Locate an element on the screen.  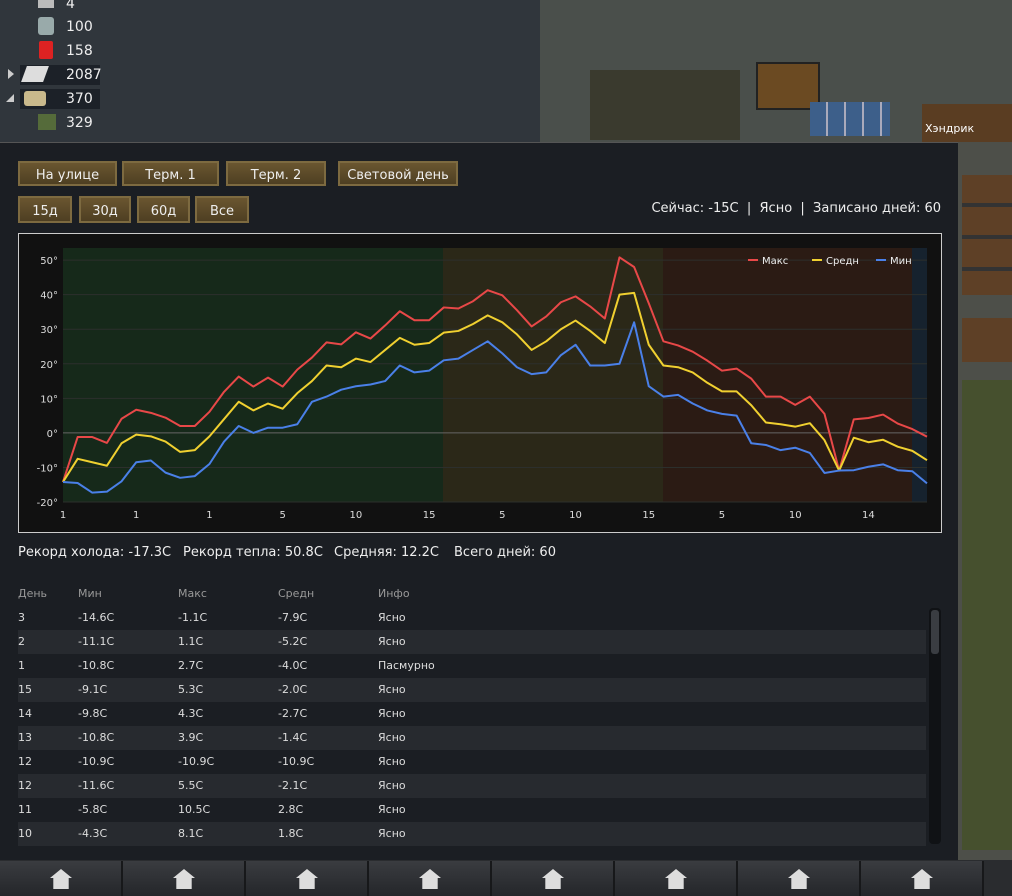
expand-arrow is located at coordinates (11, 74).